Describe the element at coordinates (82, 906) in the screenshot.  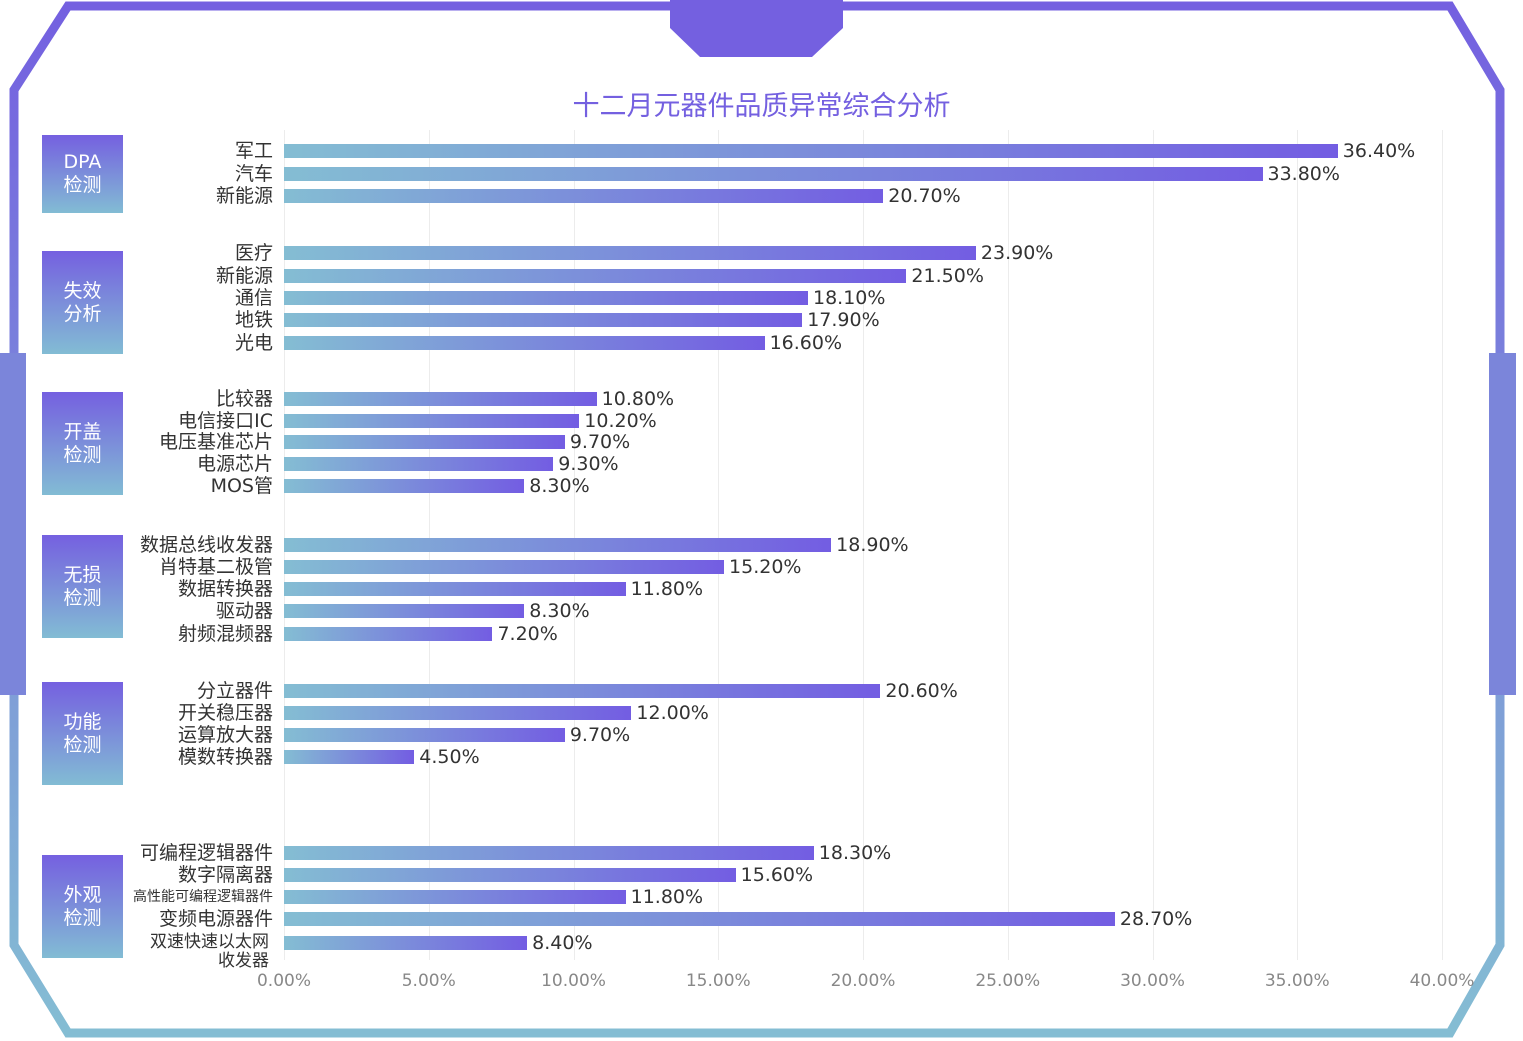
I see `group-label: 外观 检测` at that location.